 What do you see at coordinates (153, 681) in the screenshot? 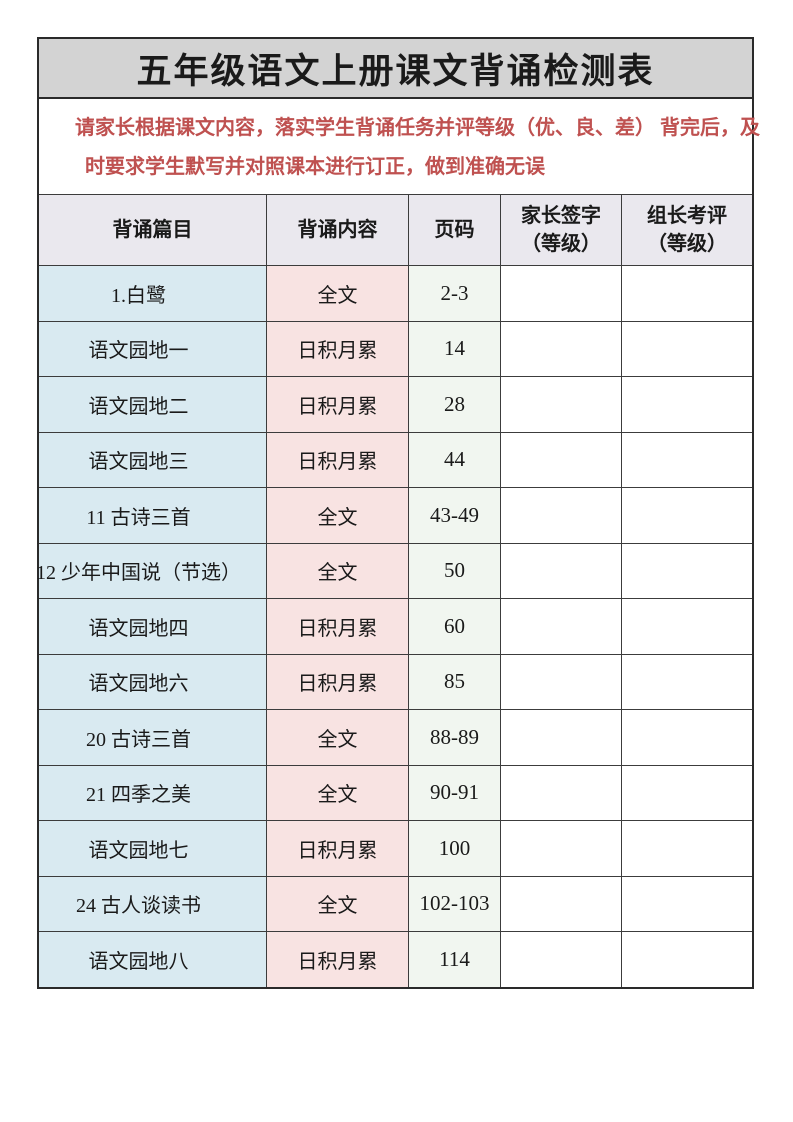
I see `lesson-title-cell: 语文园地六` at bounding box center [153, 681].